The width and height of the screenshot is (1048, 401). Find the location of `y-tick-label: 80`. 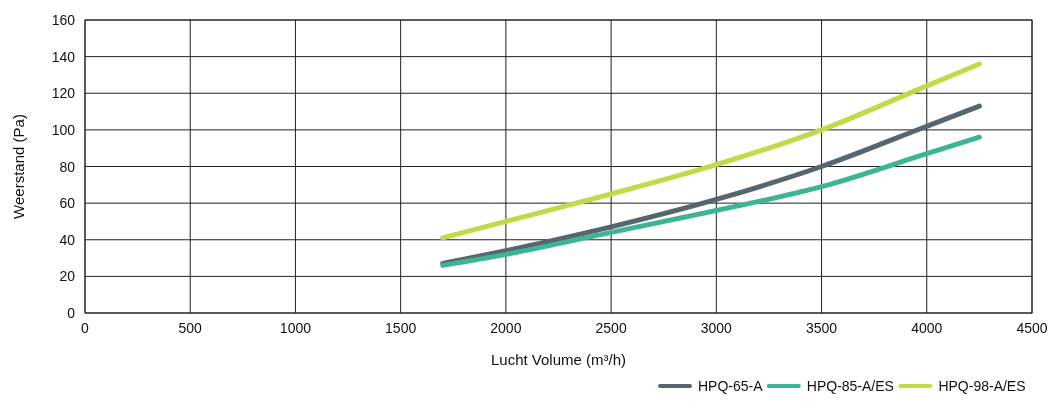

y-tick-label: 80 is located at coordinates (67, 166).